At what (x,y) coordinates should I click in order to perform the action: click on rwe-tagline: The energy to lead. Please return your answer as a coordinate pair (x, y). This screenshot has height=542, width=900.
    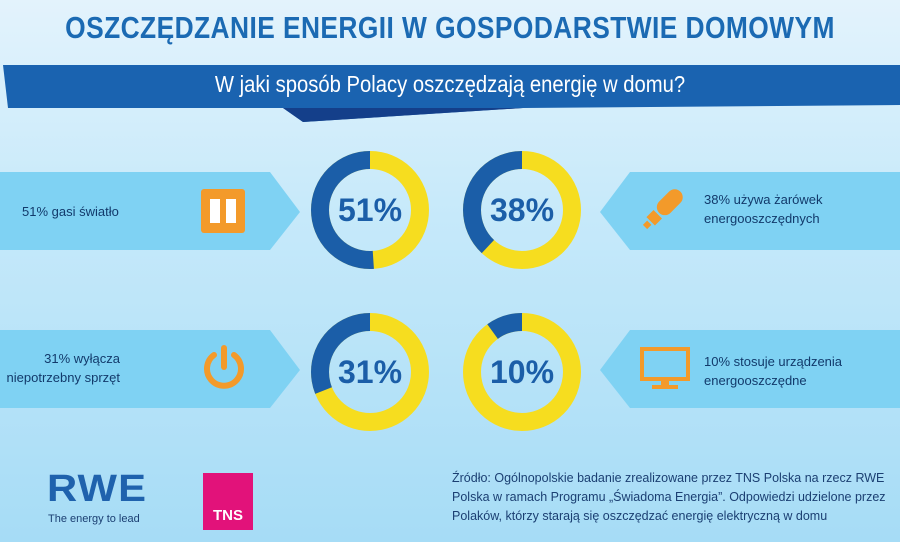
    Looking at the image, I should click on (94, 519).